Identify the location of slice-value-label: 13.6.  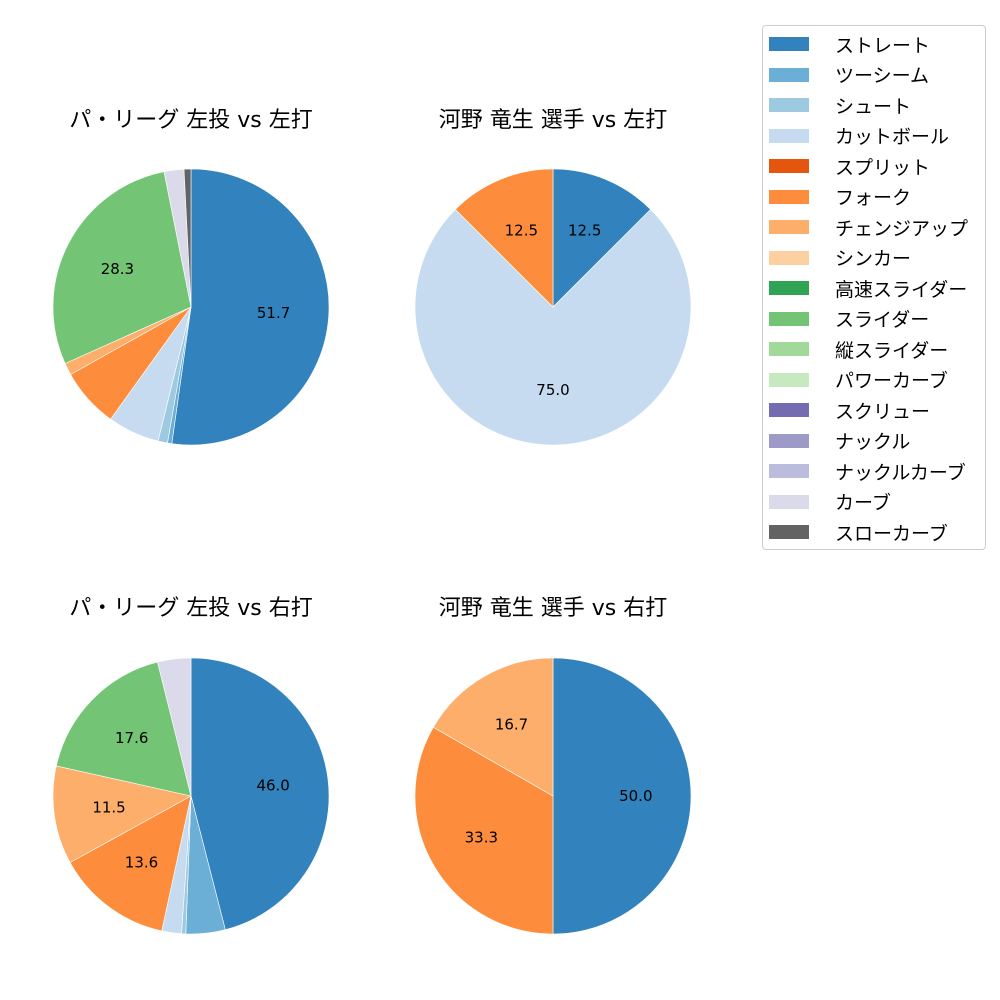
(141, 862).